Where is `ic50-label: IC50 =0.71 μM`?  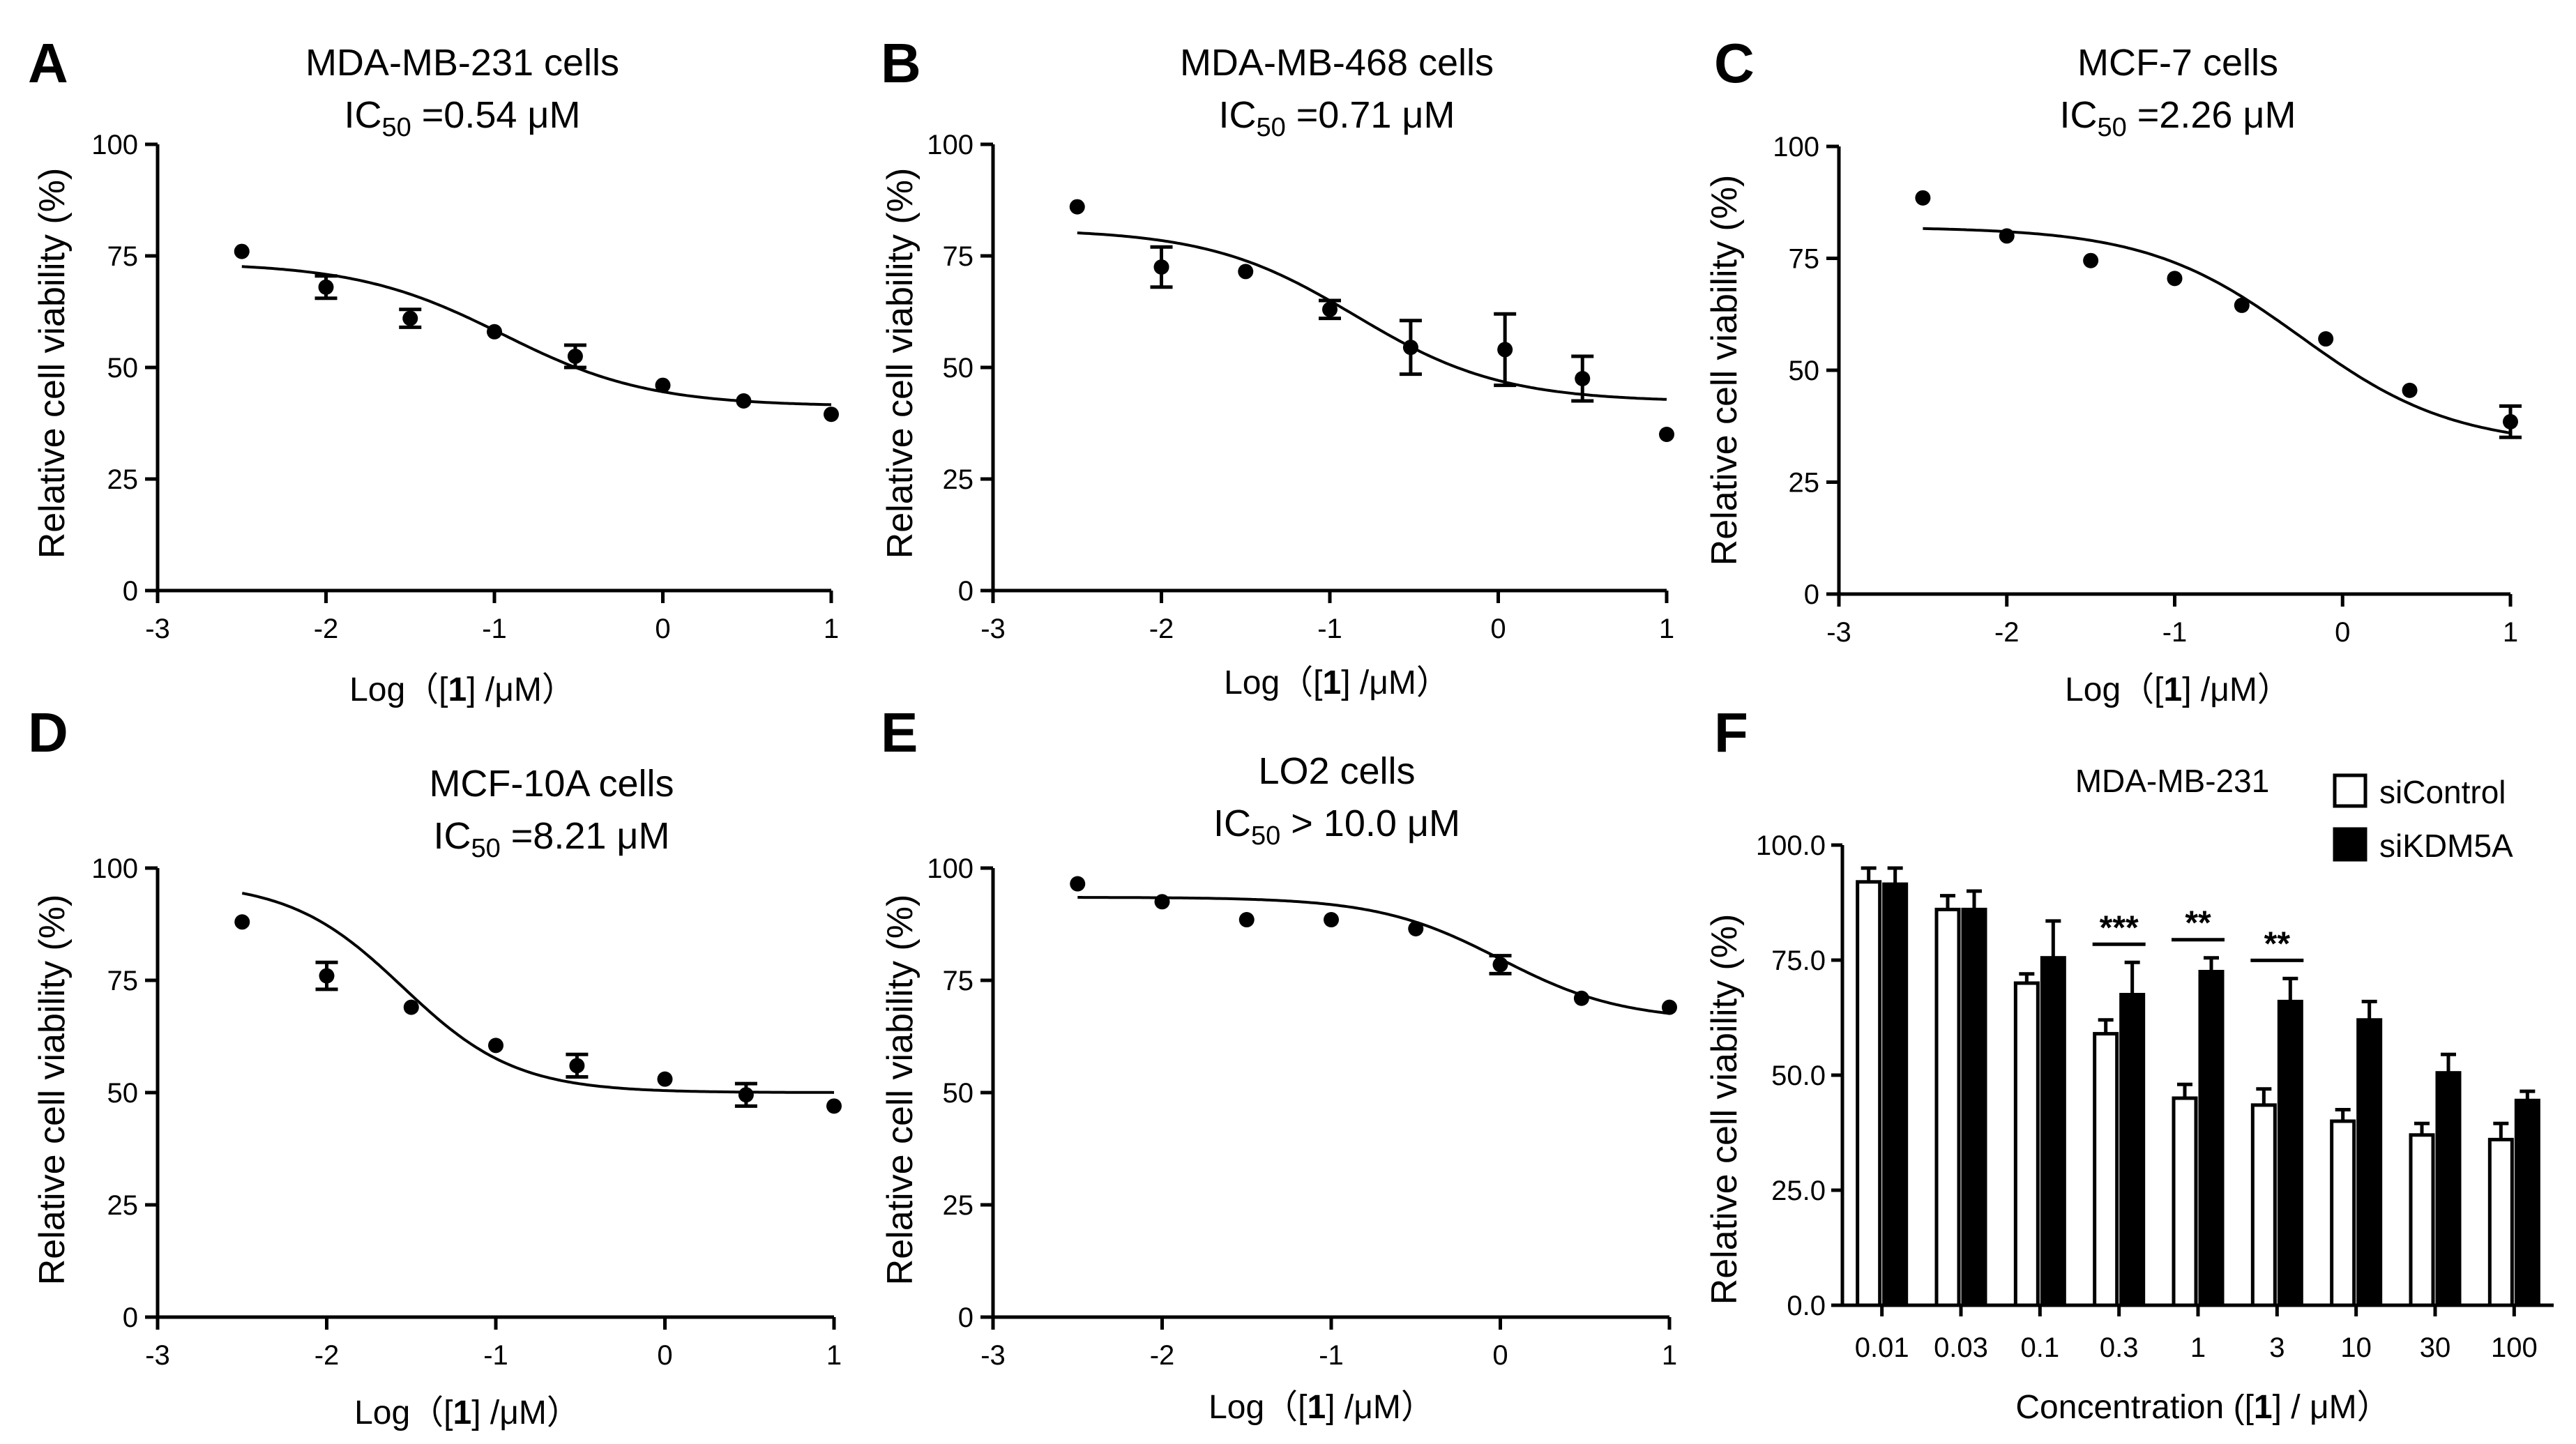 ic50-label: IC50 =0.71 μM is located at coordinates (1336, 118).